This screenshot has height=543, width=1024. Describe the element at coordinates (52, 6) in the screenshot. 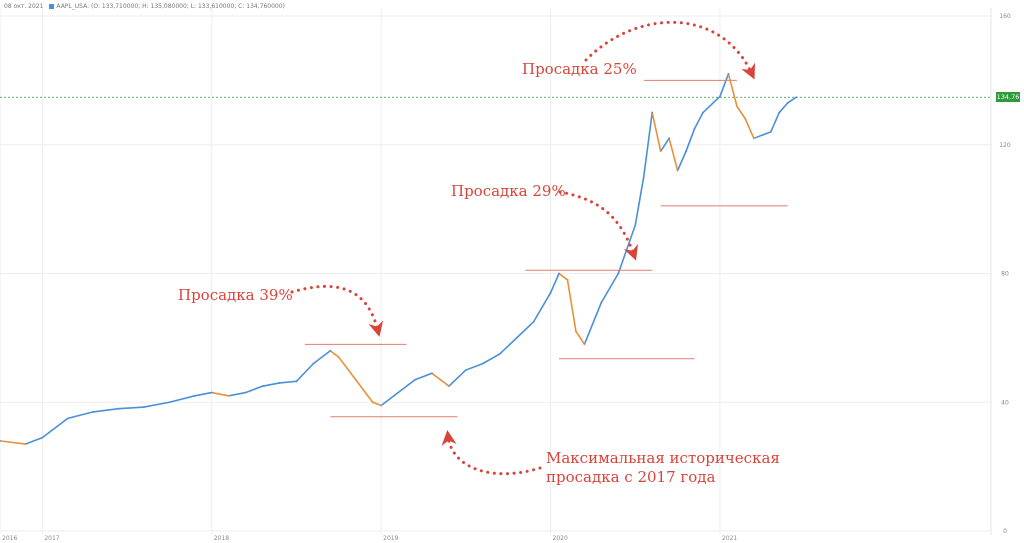

I see `series-swatch` at that location.